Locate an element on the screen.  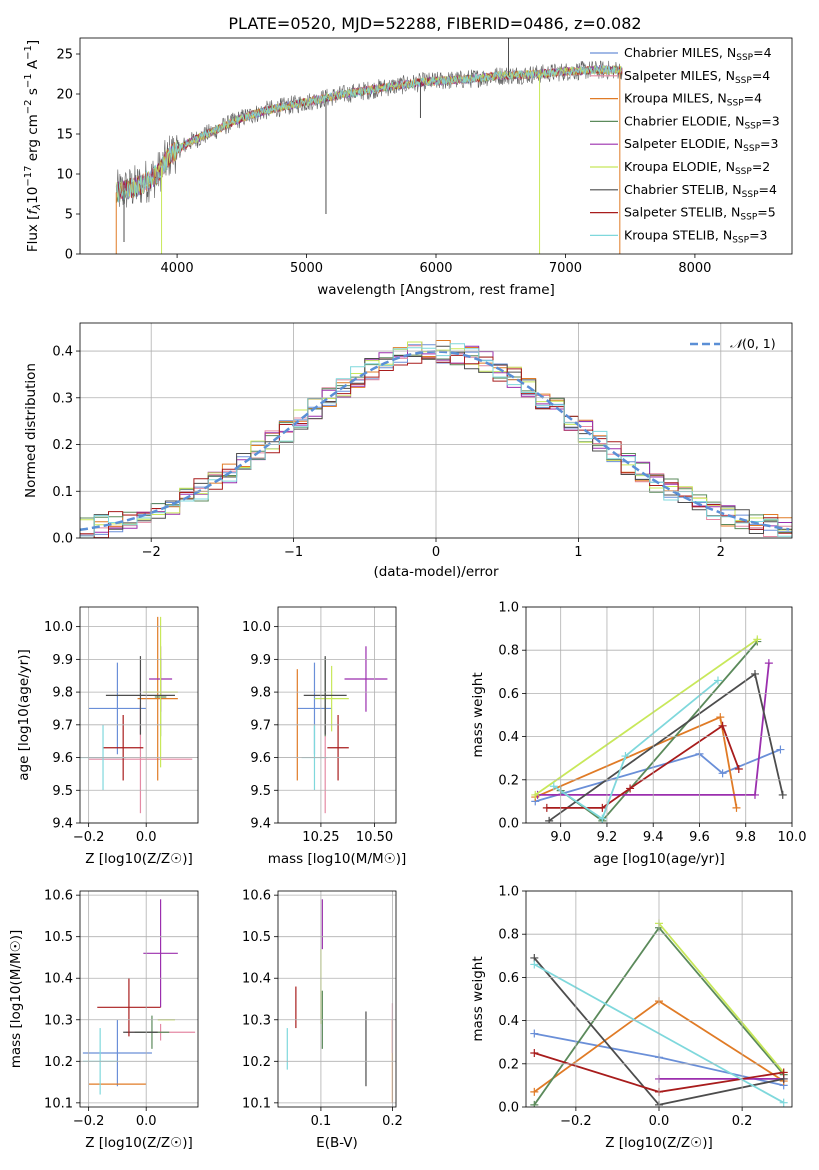
y-tick-label: 9.5 is located at coordinates (62, 791).